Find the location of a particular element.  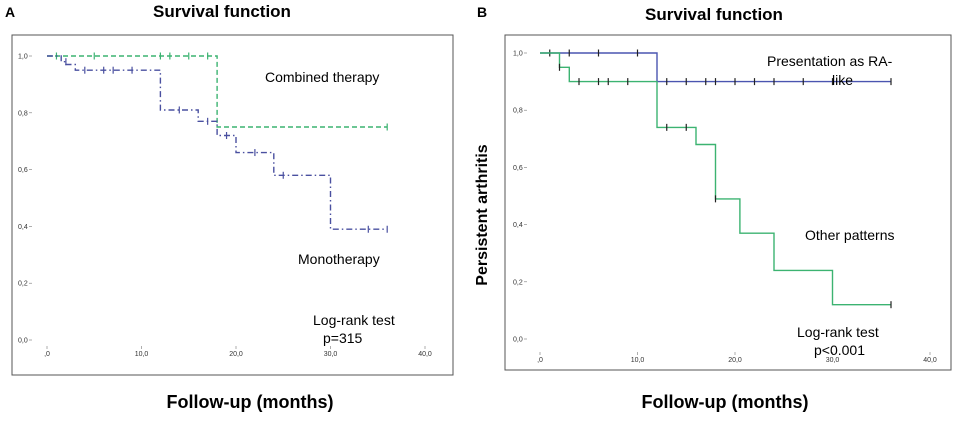

panel-a-logrank-label: Log-rank test is located at coordinates (354, 320).